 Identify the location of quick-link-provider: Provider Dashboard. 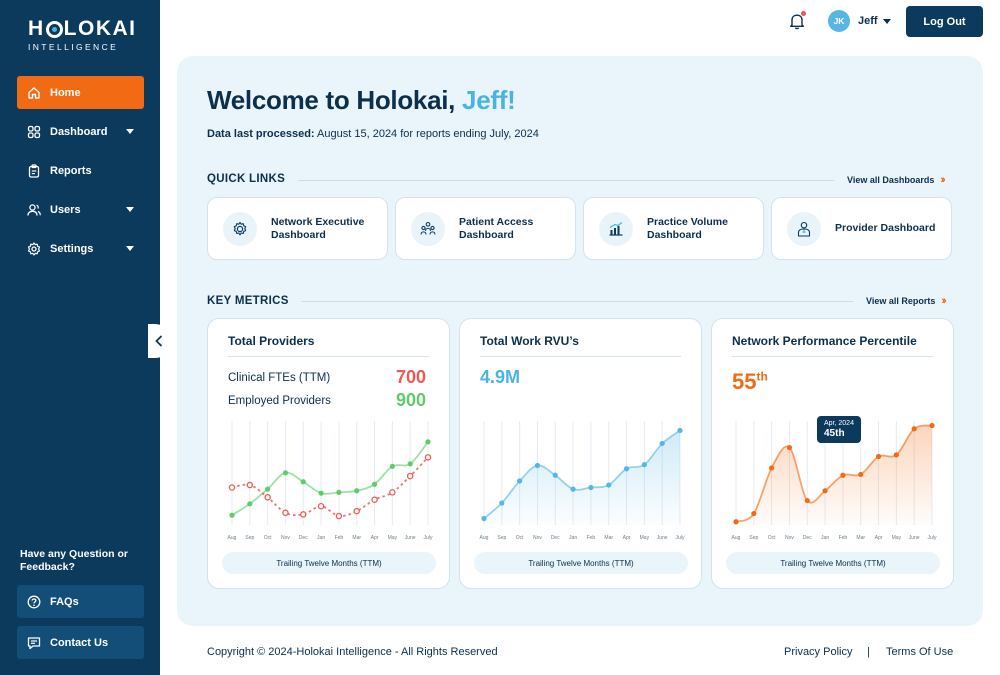
(861, 228).